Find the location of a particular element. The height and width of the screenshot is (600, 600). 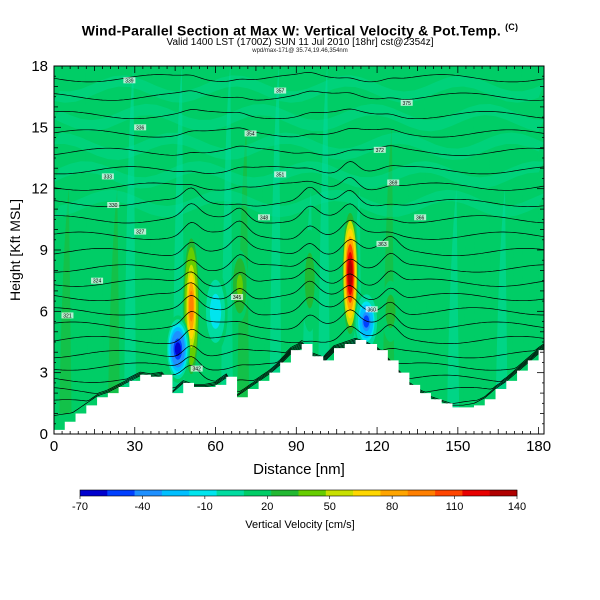

svg-text: 375 is located at coordinates (407, 104).